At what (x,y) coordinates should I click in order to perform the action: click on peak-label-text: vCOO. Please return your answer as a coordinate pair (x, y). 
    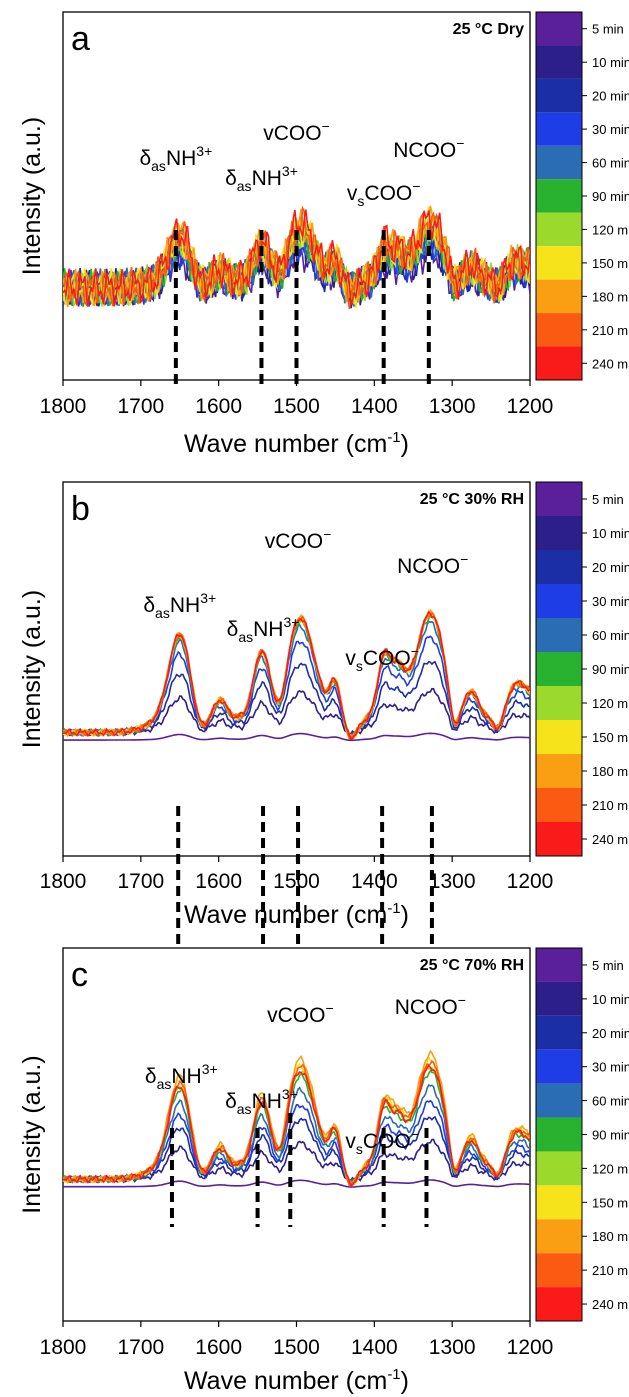
    Looking at the image, I should click on (292, 133).